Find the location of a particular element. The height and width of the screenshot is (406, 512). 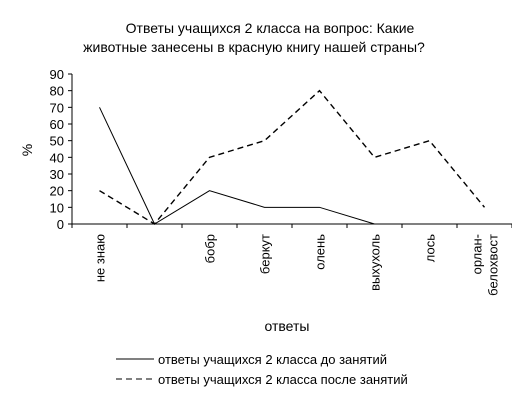

y-tick-label: 10 is located at coordinates (57, 207).